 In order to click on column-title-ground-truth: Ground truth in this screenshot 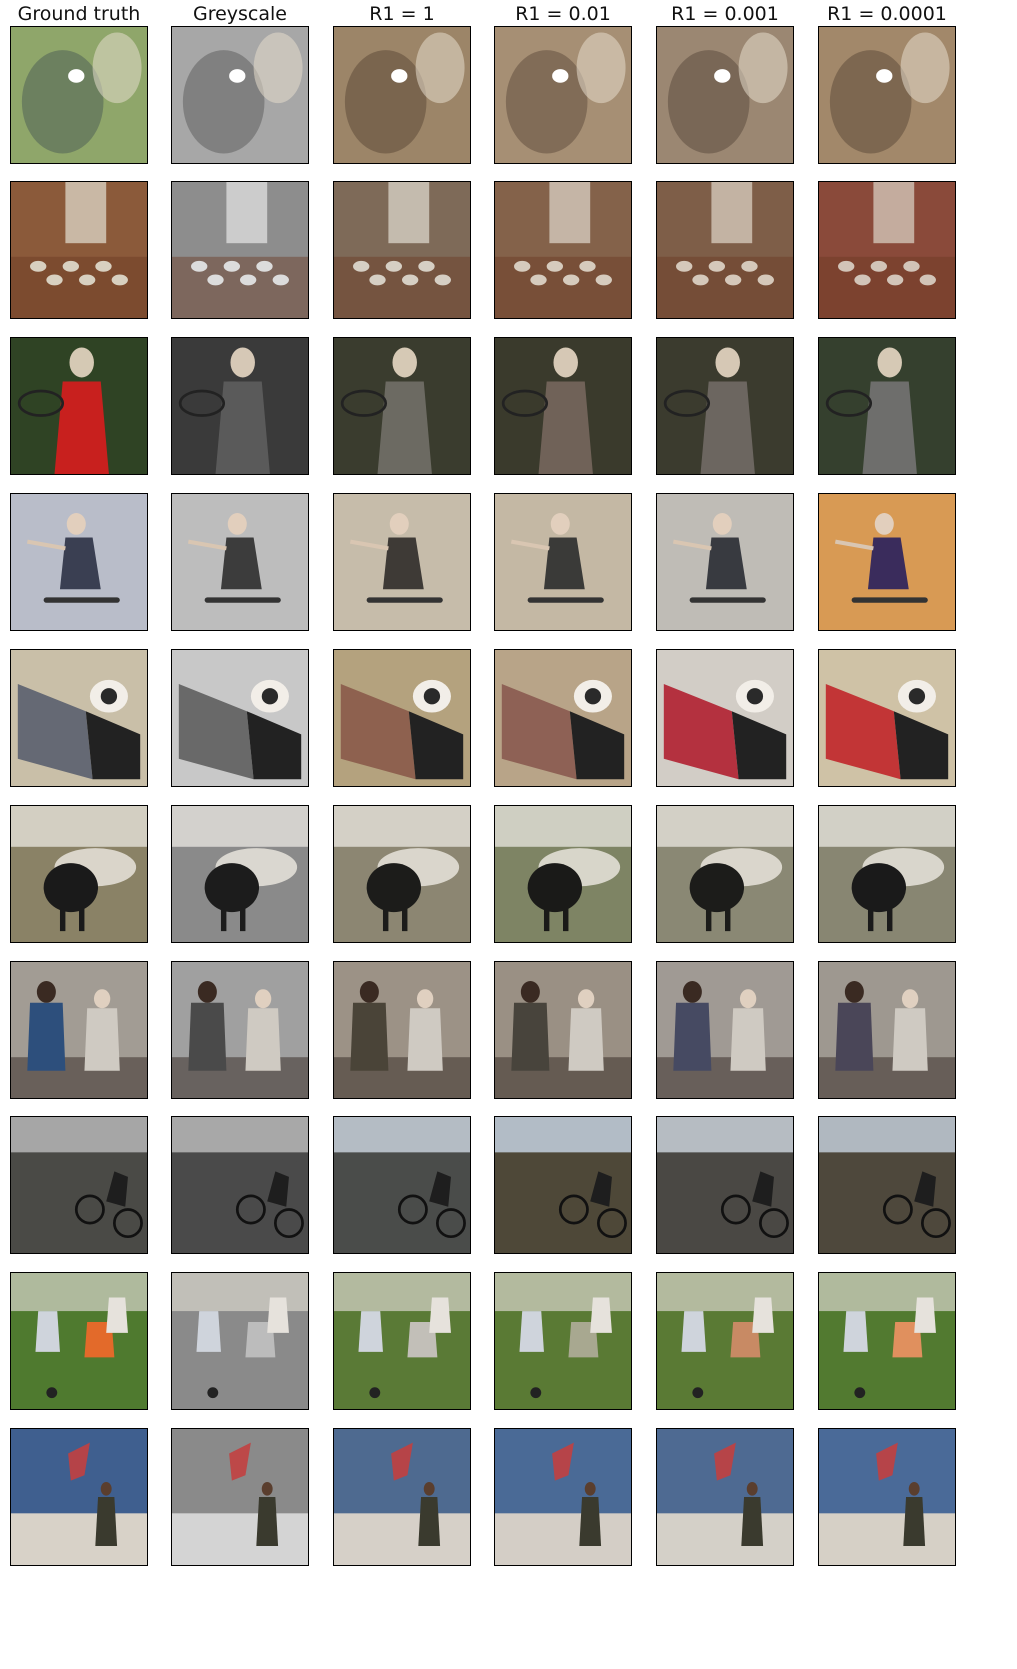, I will do `click(79, 14)`.